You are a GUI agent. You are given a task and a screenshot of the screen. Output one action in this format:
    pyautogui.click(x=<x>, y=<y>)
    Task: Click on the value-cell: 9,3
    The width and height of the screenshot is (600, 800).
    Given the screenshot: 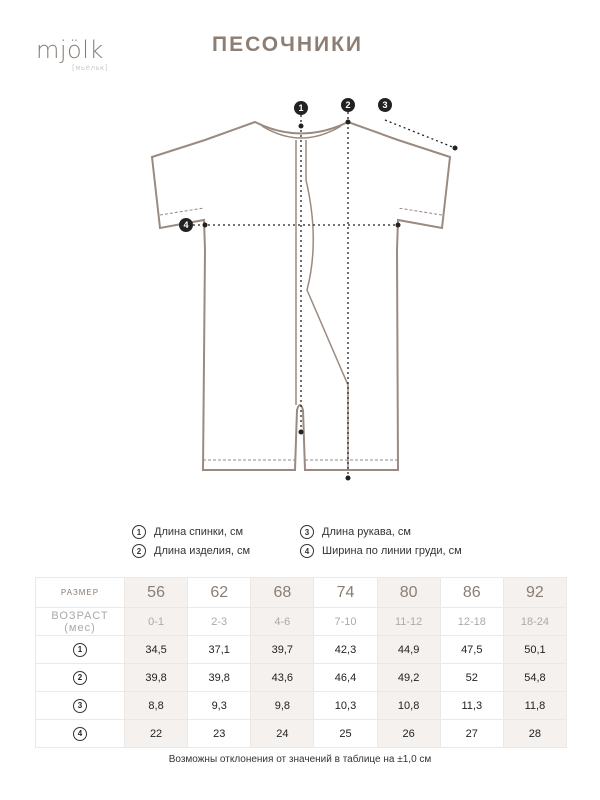 What is the action you would take?
    pyautogui.click(x=219, y=705)
    